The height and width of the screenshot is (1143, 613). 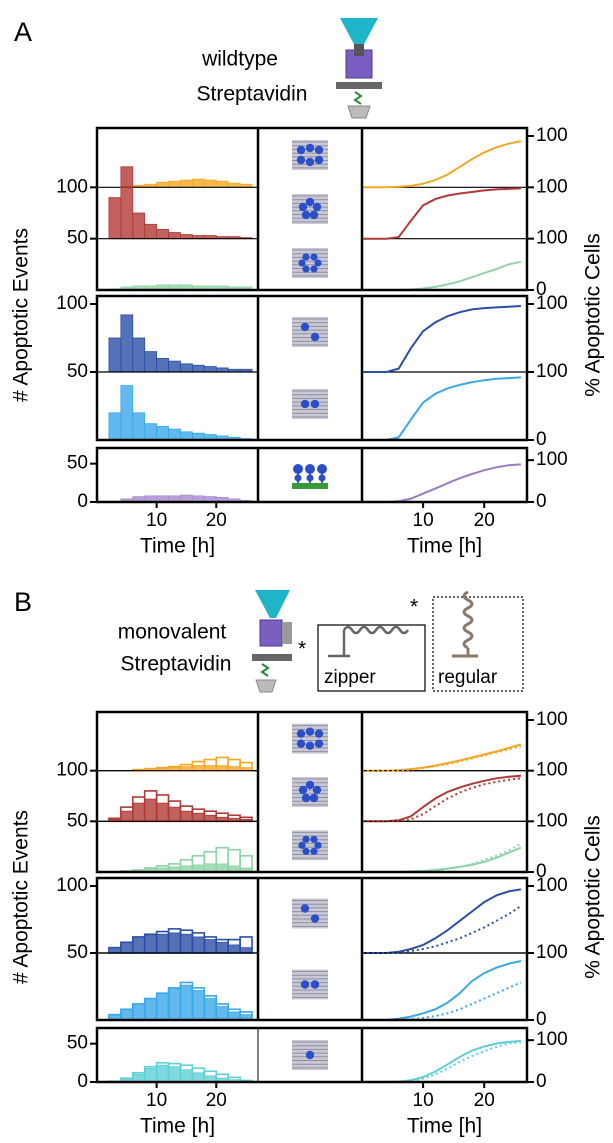 What do you see at coordinates (350, 677) in the screenshot?
I see `inset-label: zipper` at bounding box center [350, 677].